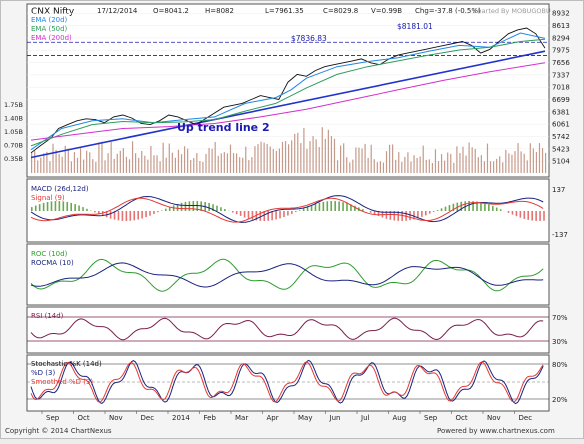 The image size is (584, 444). What do you see at coordinates (558, 190) in the screenshot?
I see `indicator-tick-label: 137` at bounding box center [558, 190].